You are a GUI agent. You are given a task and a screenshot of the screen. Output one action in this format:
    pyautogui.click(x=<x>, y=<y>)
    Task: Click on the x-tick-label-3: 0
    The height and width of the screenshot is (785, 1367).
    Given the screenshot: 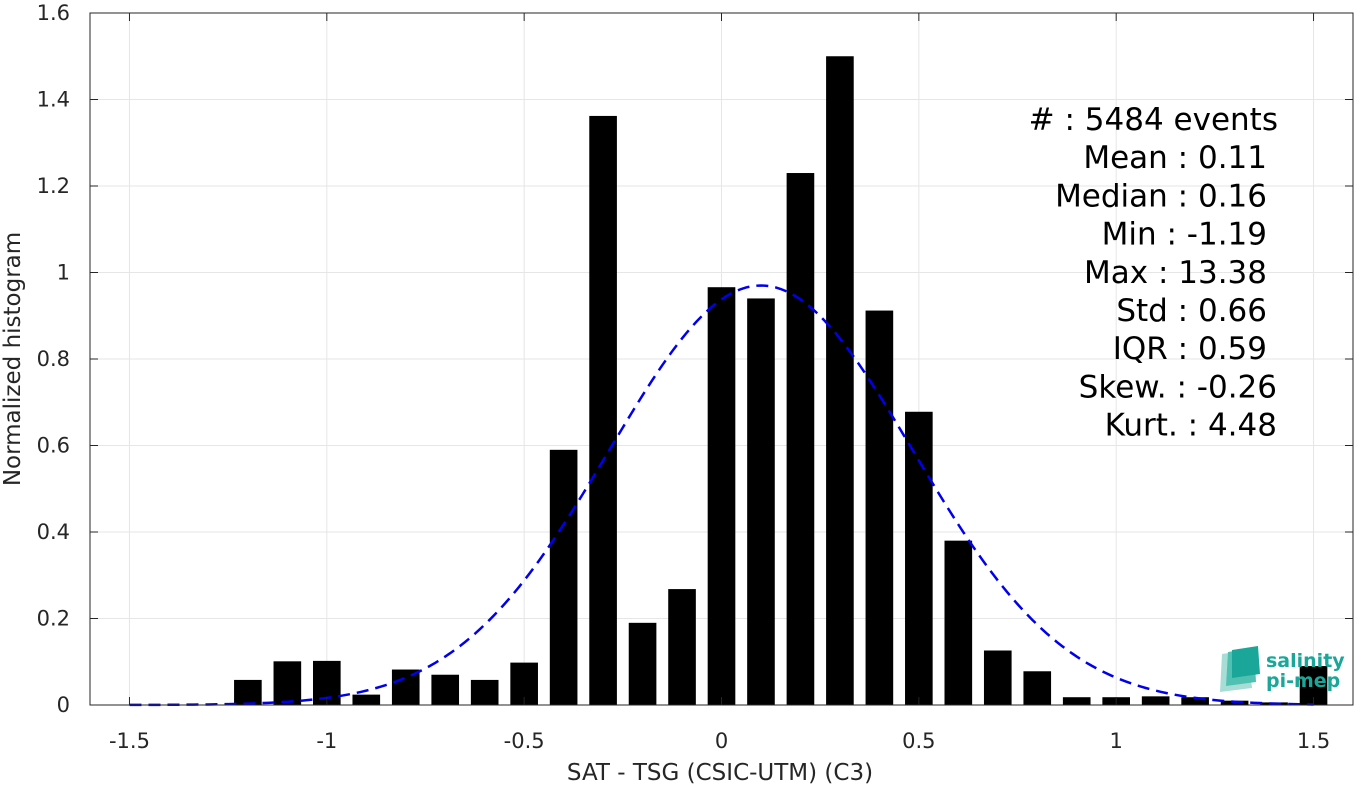 What is the action you would take?
    pyautogui.click(x=721, y=741)
    